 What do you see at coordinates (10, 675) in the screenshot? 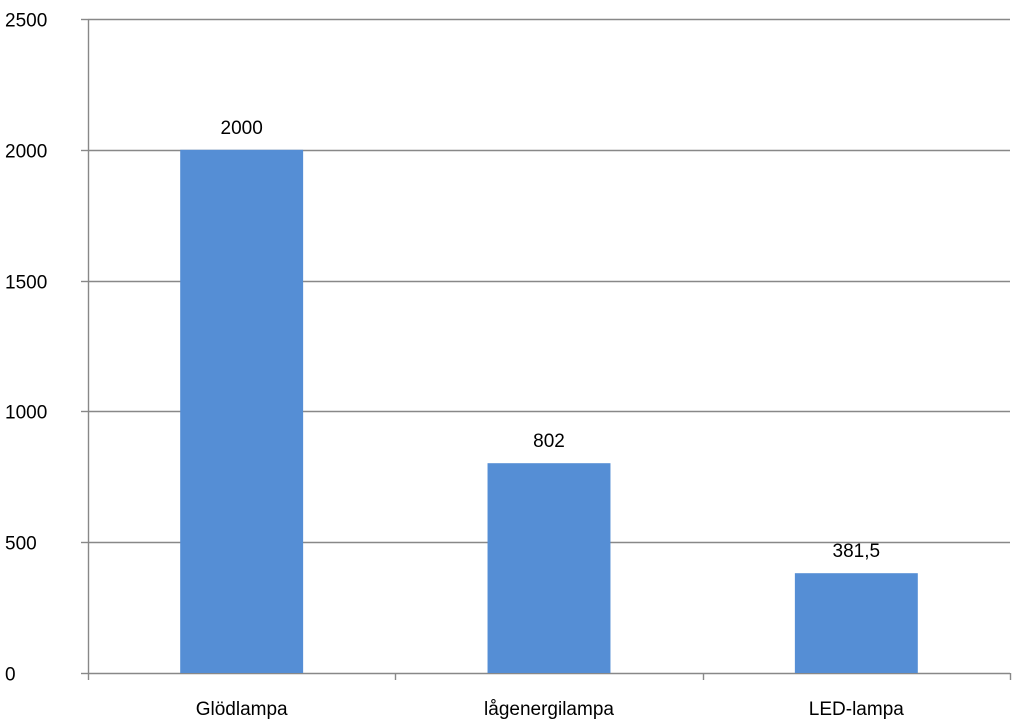
I see `y-tick-label: 0` at bounding box center [10, 675].